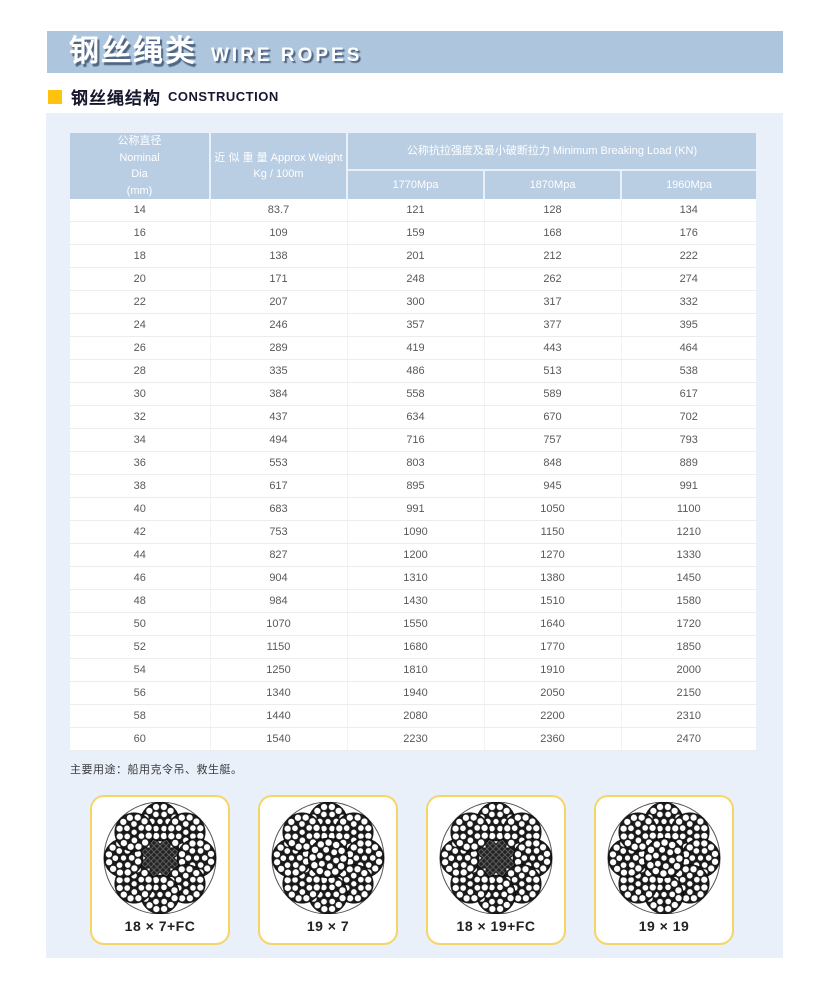  I want to click on table-cell: 56, so click(140, 693).